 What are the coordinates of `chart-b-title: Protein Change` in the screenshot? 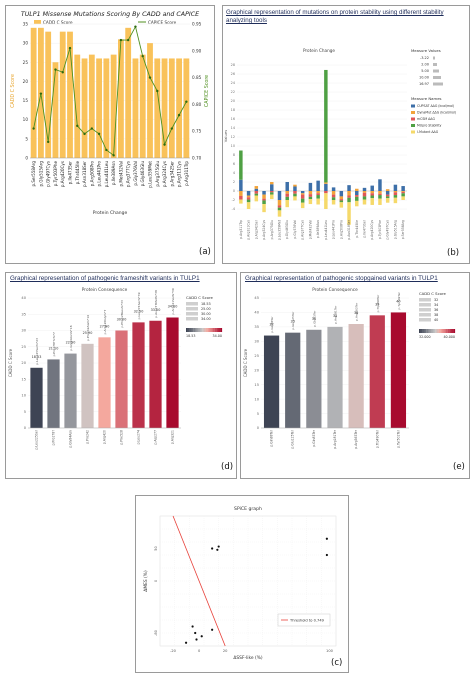 It's located at (319, 50).